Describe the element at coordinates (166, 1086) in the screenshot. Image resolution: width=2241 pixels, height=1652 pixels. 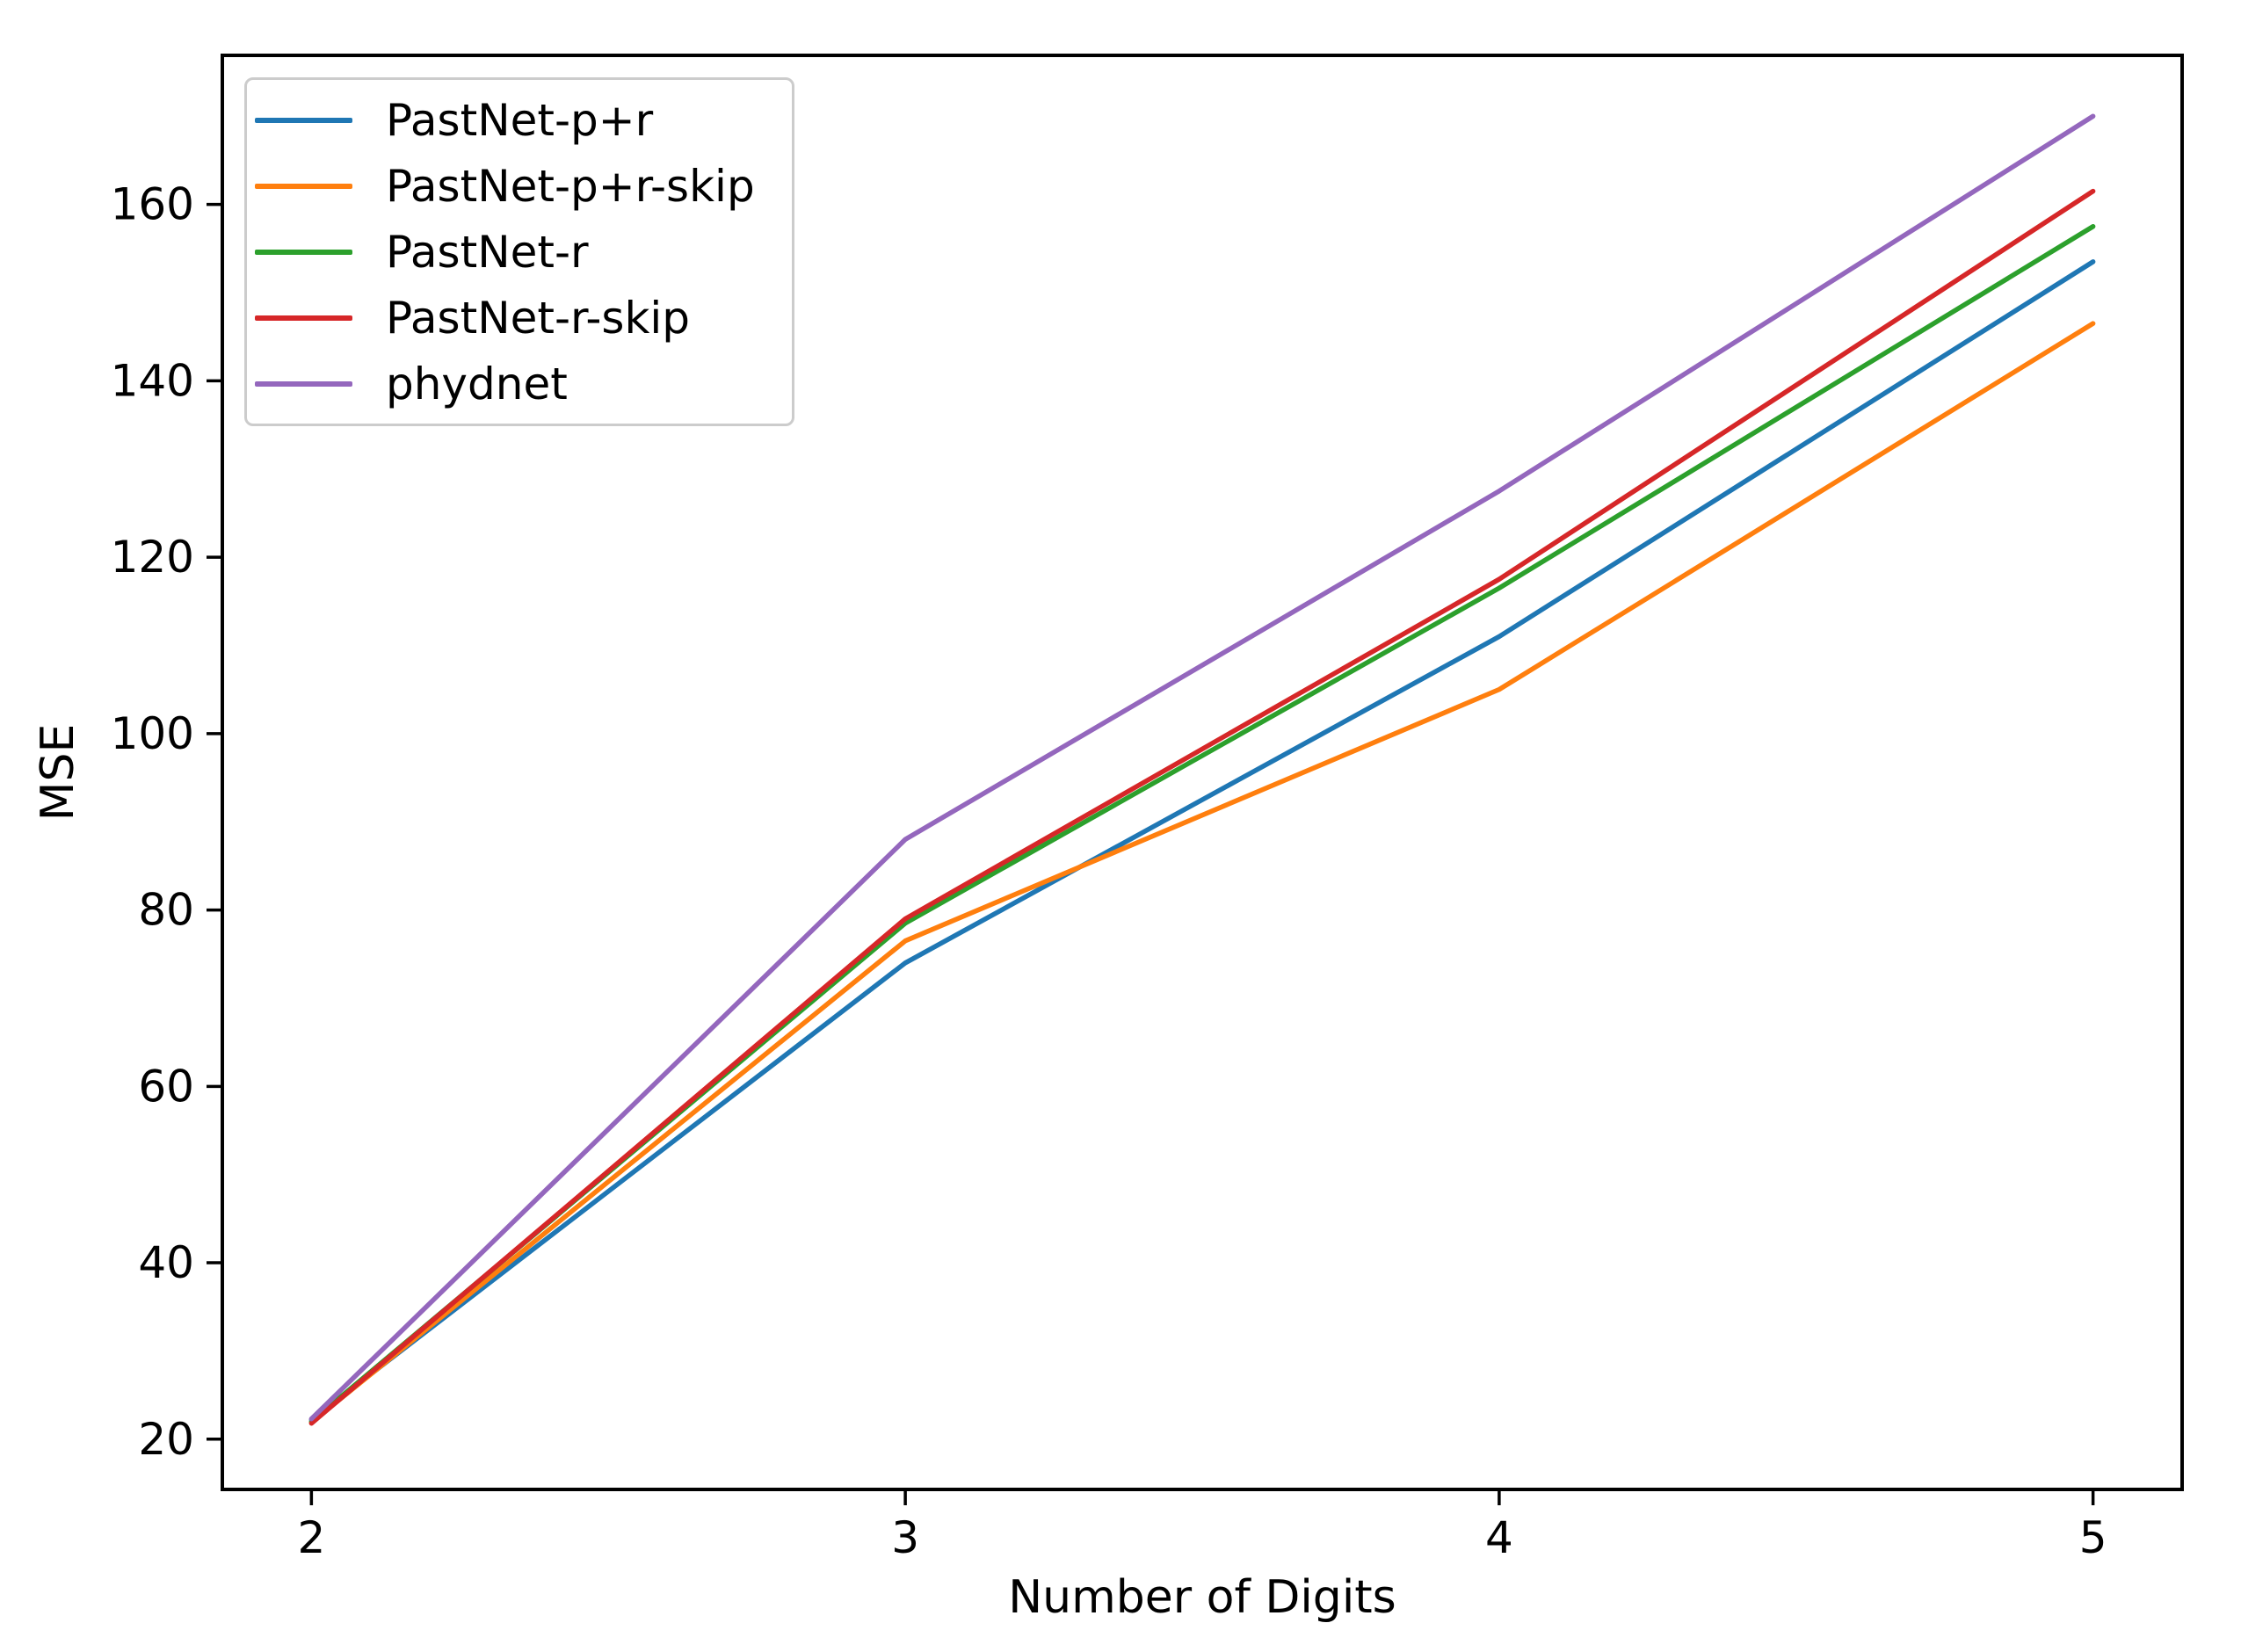
I see `y-tick-label: 60` at that location.